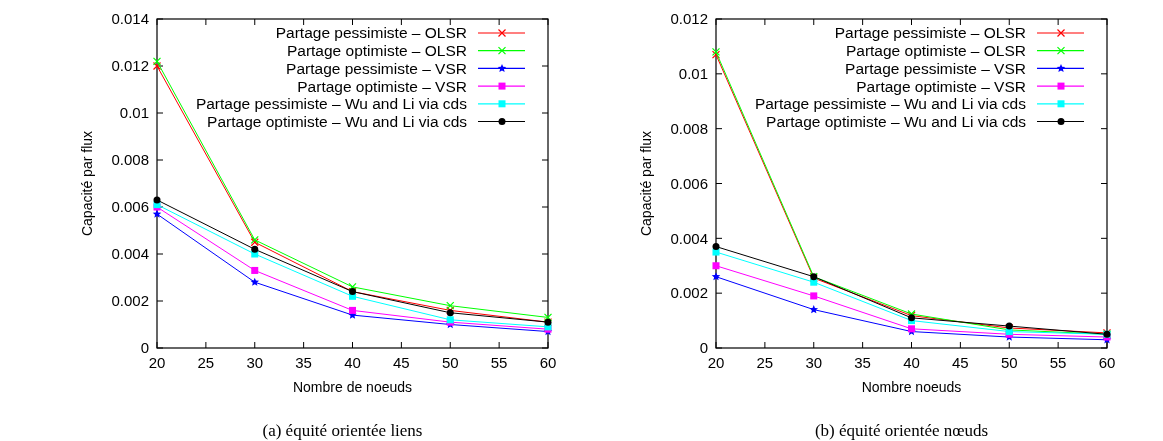 Image resolution: width=1163 pixels, height=441 pixels. Describe the element at coordinates (911, 387) in the screenshot. I see `x-axis-title: Nombre noeuds` at that location.